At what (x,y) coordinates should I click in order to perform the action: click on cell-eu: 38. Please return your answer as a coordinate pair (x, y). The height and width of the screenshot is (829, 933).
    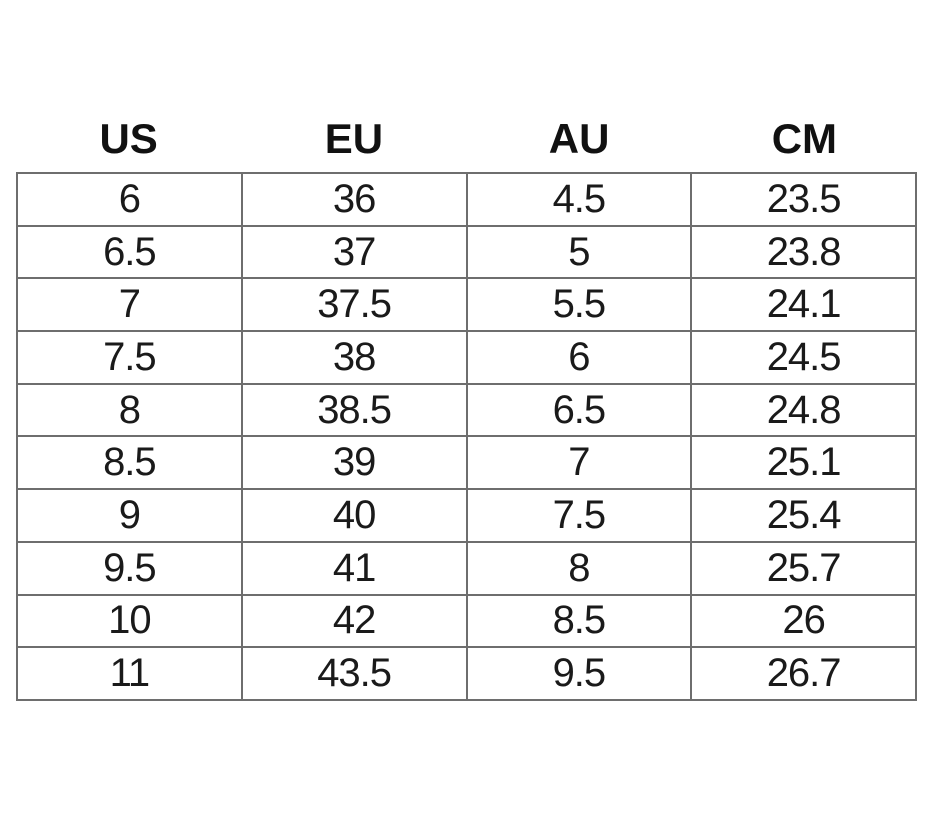
    Looking at the image, I should click on (354, 357).